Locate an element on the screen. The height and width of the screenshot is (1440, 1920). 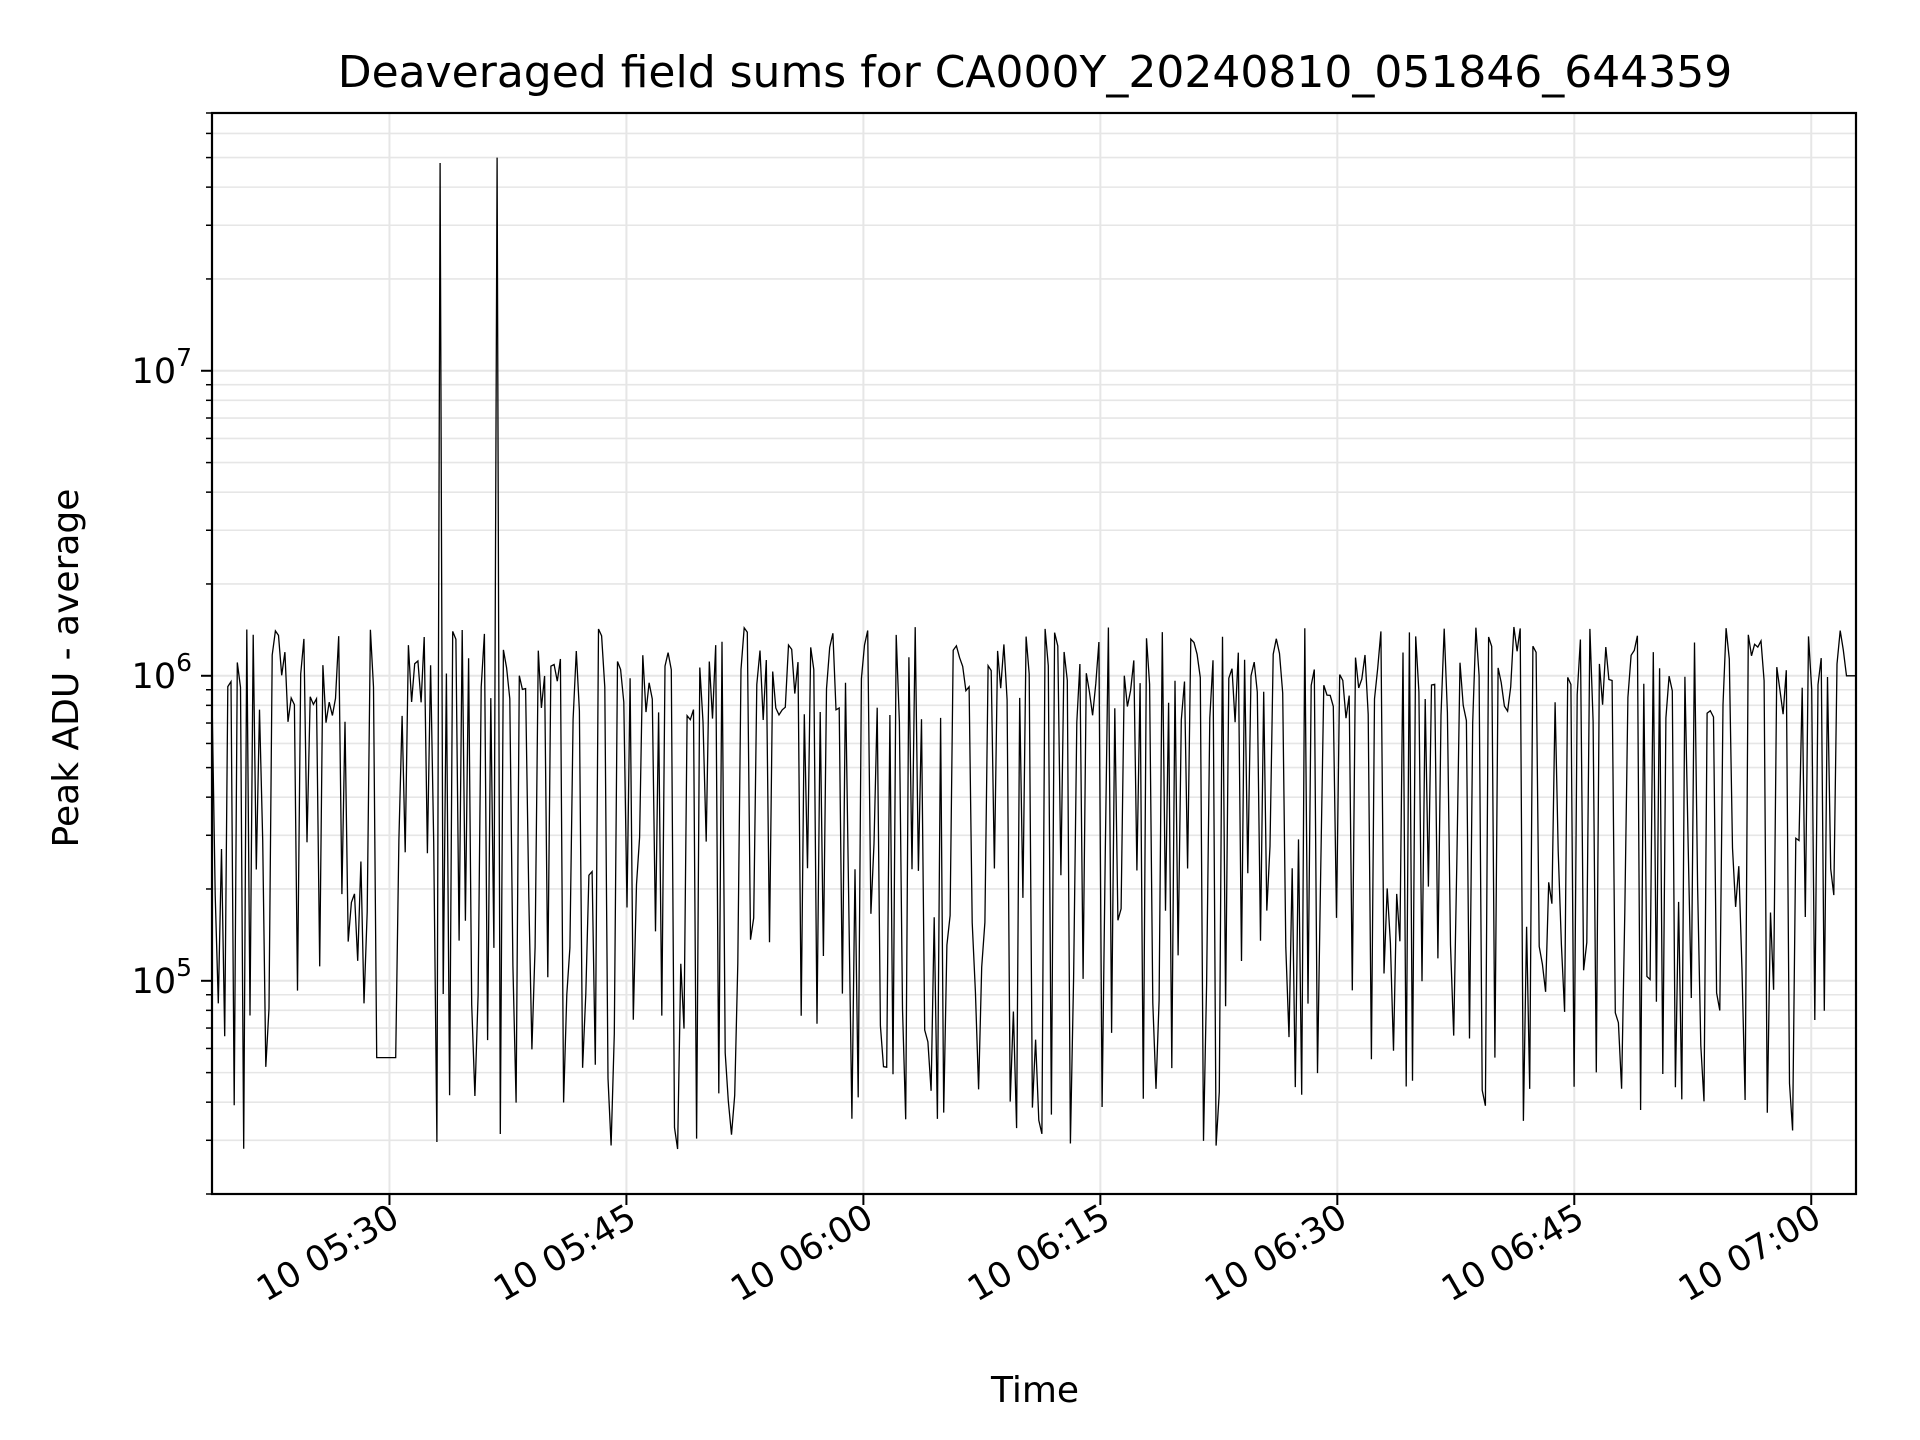
x-axis-label: Time is located at coordinates (1034, 1390).